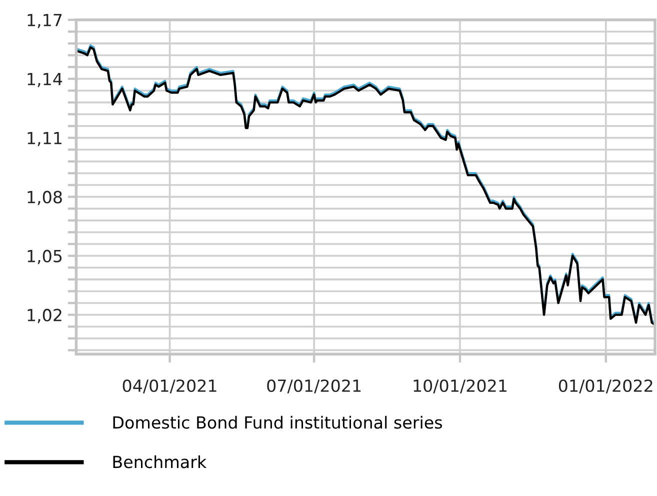 This screenshot has height=496, width=657. What do you see at coordinates (45, 257) in the screenshot?
I see `y-tick-label: 1,05` at bounding box center [45, 257].